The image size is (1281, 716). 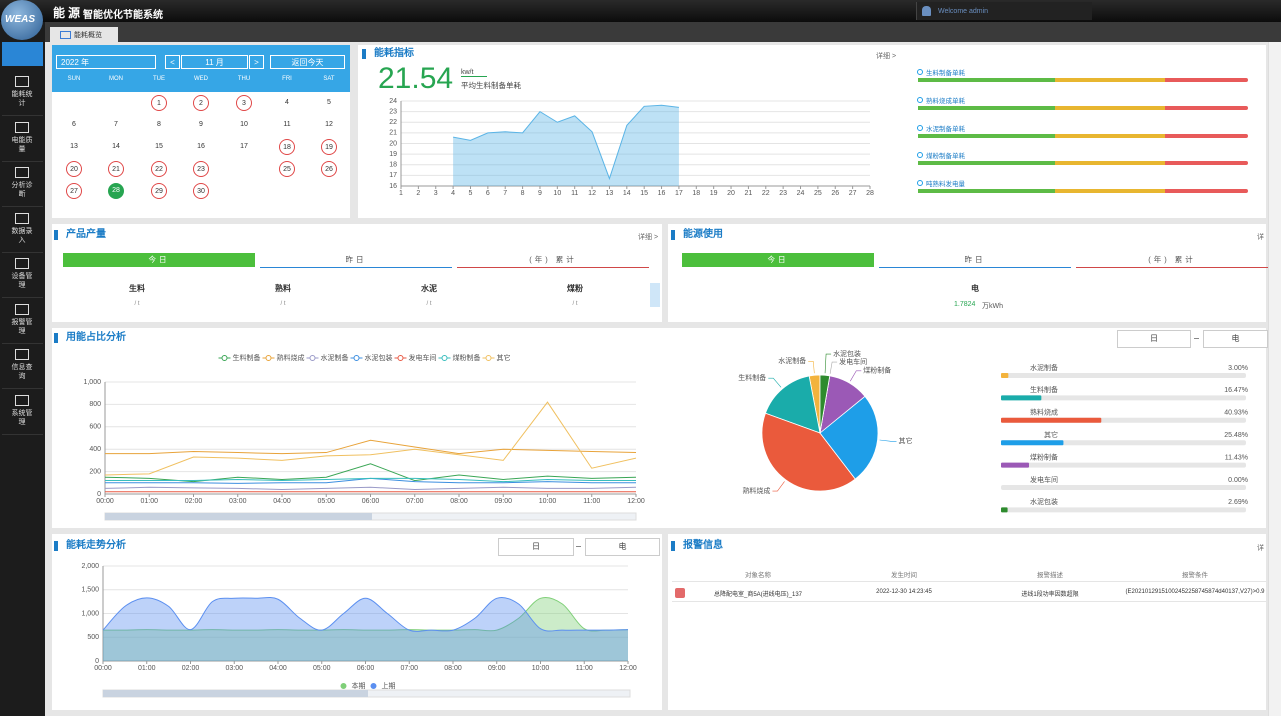 I want to click on scrollbar, so click(x=1274, y=379).